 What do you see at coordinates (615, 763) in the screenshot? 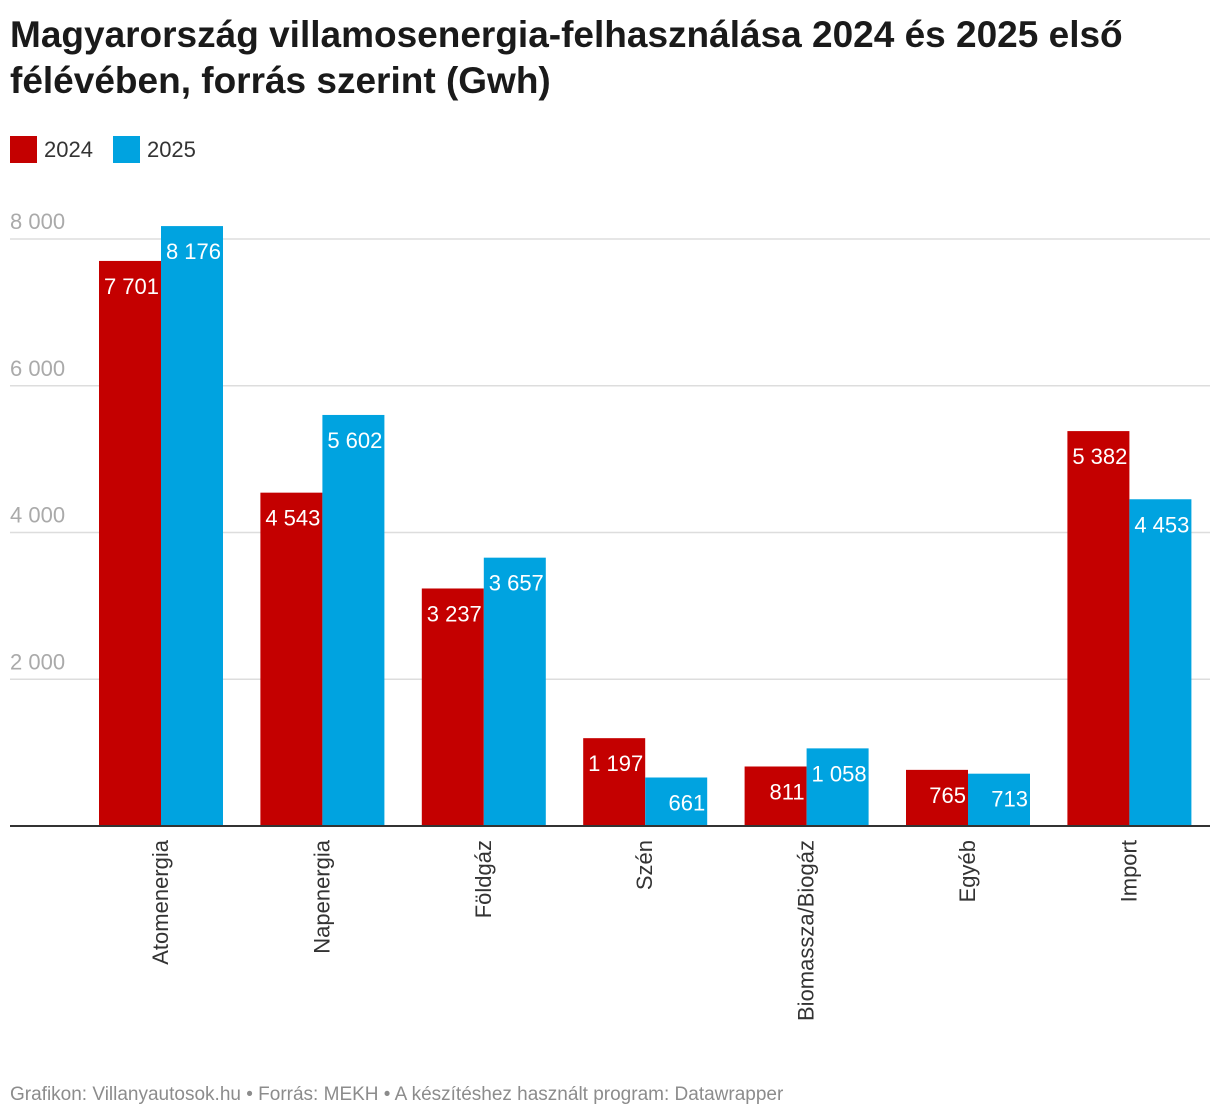
I see `data-label: 1 197` at bounding box center [615, 763].